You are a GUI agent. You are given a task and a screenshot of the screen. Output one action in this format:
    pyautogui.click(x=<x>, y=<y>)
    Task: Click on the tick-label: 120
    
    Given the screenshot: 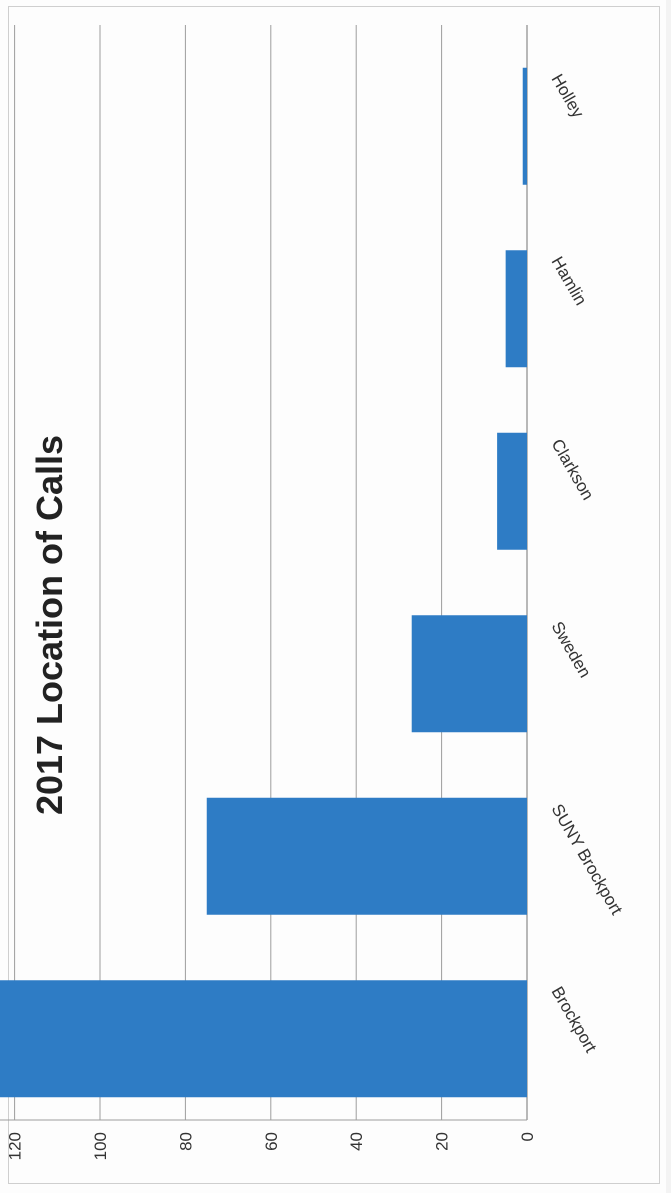 What is the action you would take?
    pyautogui.click(x=15, y=1146)
    